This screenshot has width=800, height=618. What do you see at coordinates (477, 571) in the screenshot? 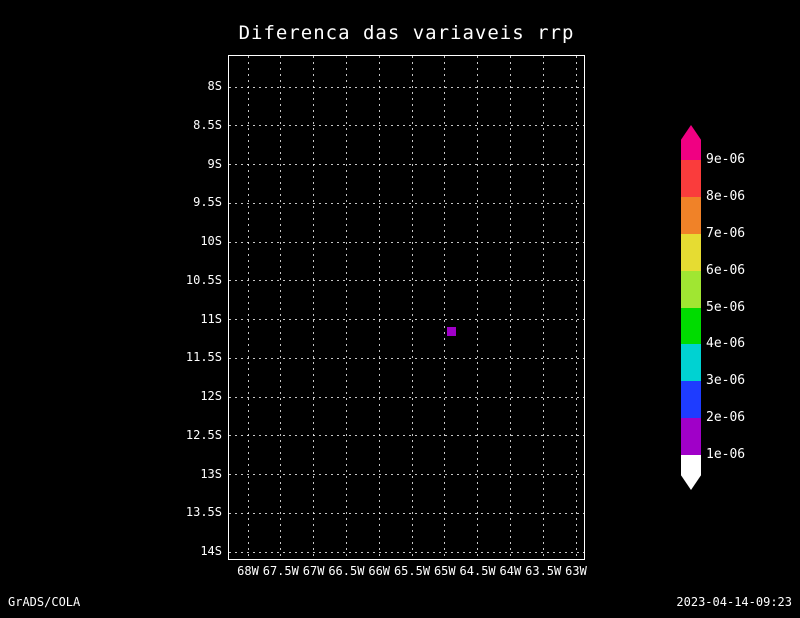
I see `x-tick-label: 64.5W` at bounding box center [477, 571].